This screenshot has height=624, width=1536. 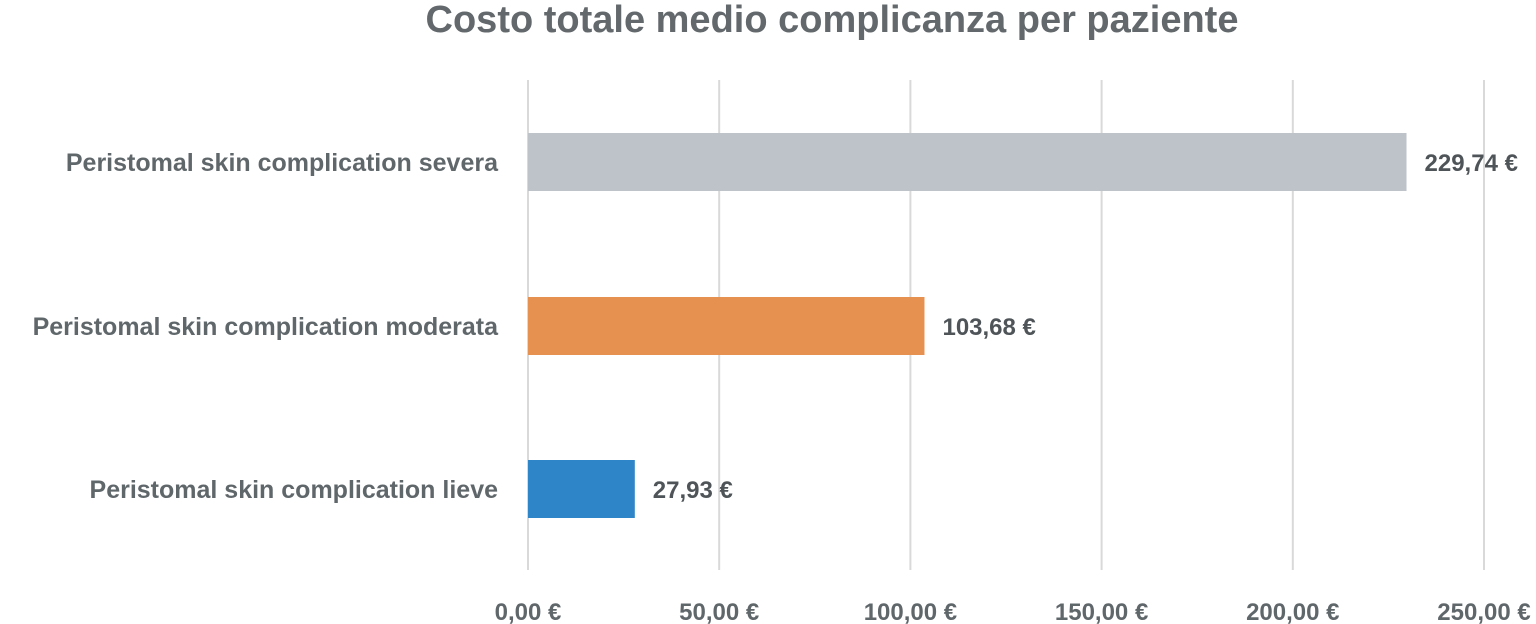 What do you see at coordinates (1101, 611) in the screenshot?
I see `x-tick-label: 150,00 €` at bounding box center [1101, 611].